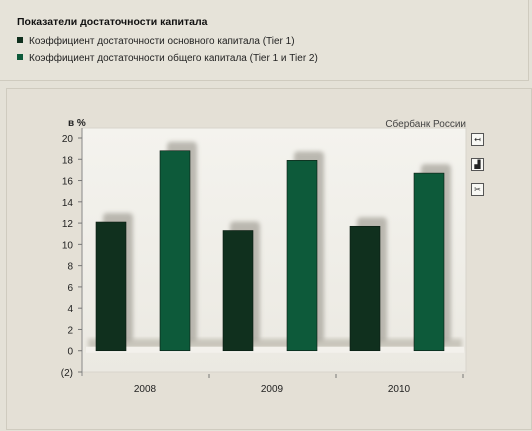 The width and height of the screenshot is (532, 431). Describe the element at coordinates (68, 182) in the screenshot. I see `y-tick-label: 16` at that location.